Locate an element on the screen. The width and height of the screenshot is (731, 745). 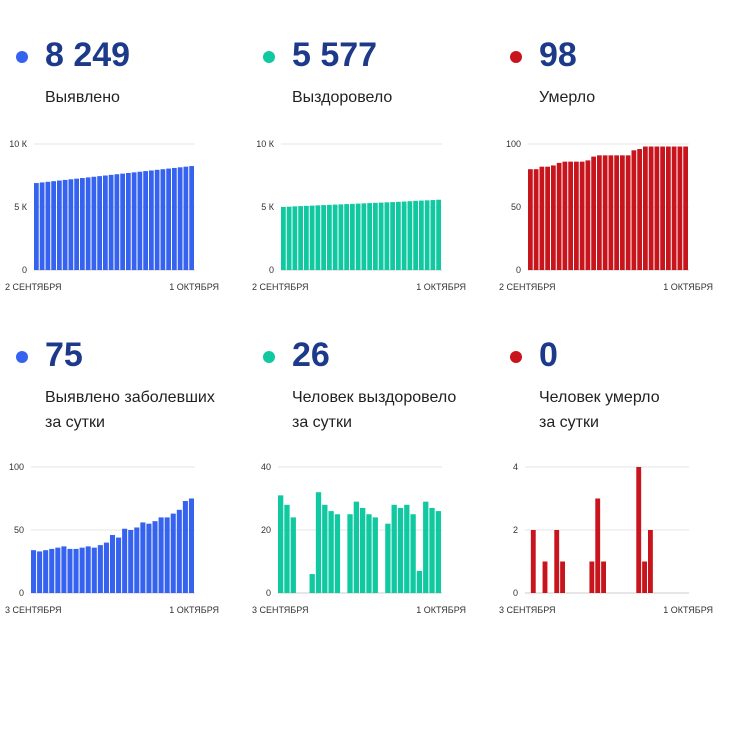
label-line: Выявлено заболевших is located at coordinates (130, 397).